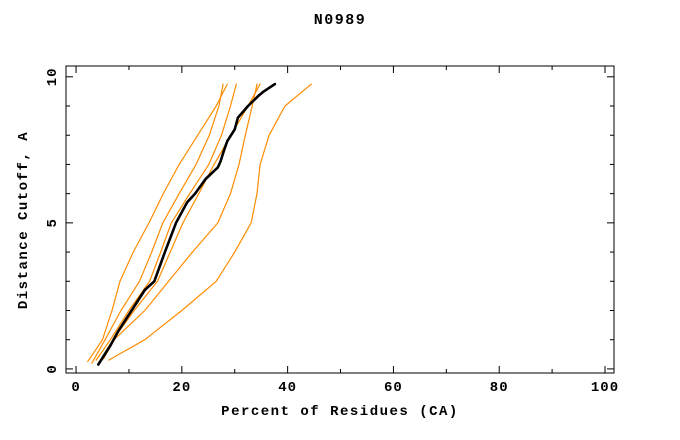  Describe the element at coordinates (605, 388) in the screenshot. I see `x-tick-label: 100` at that location.